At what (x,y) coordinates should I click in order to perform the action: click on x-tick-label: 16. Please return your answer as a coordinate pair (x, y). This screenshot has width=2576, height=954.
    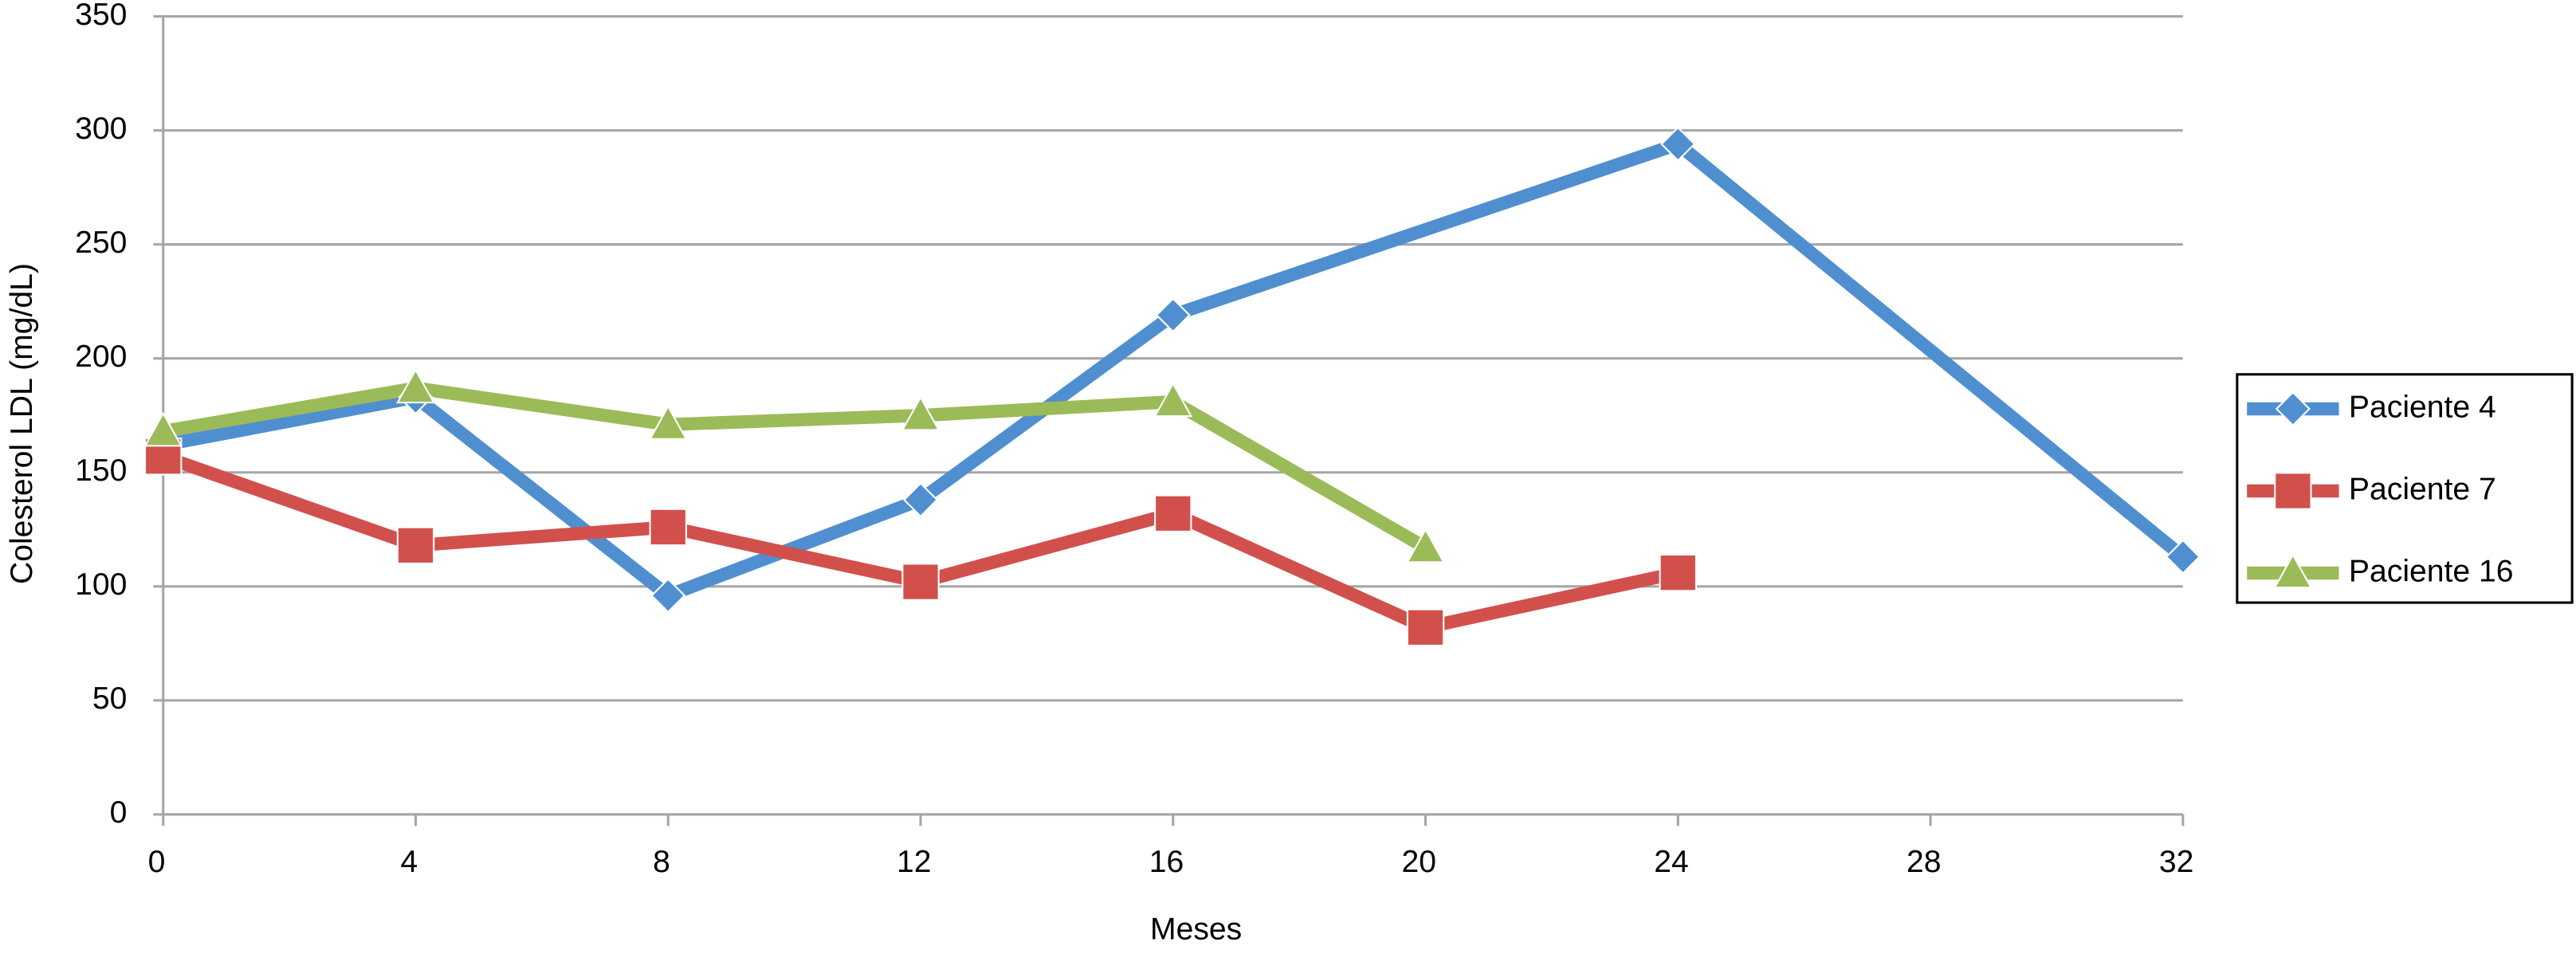
    Looking at the image, I should click on (1166, 862).